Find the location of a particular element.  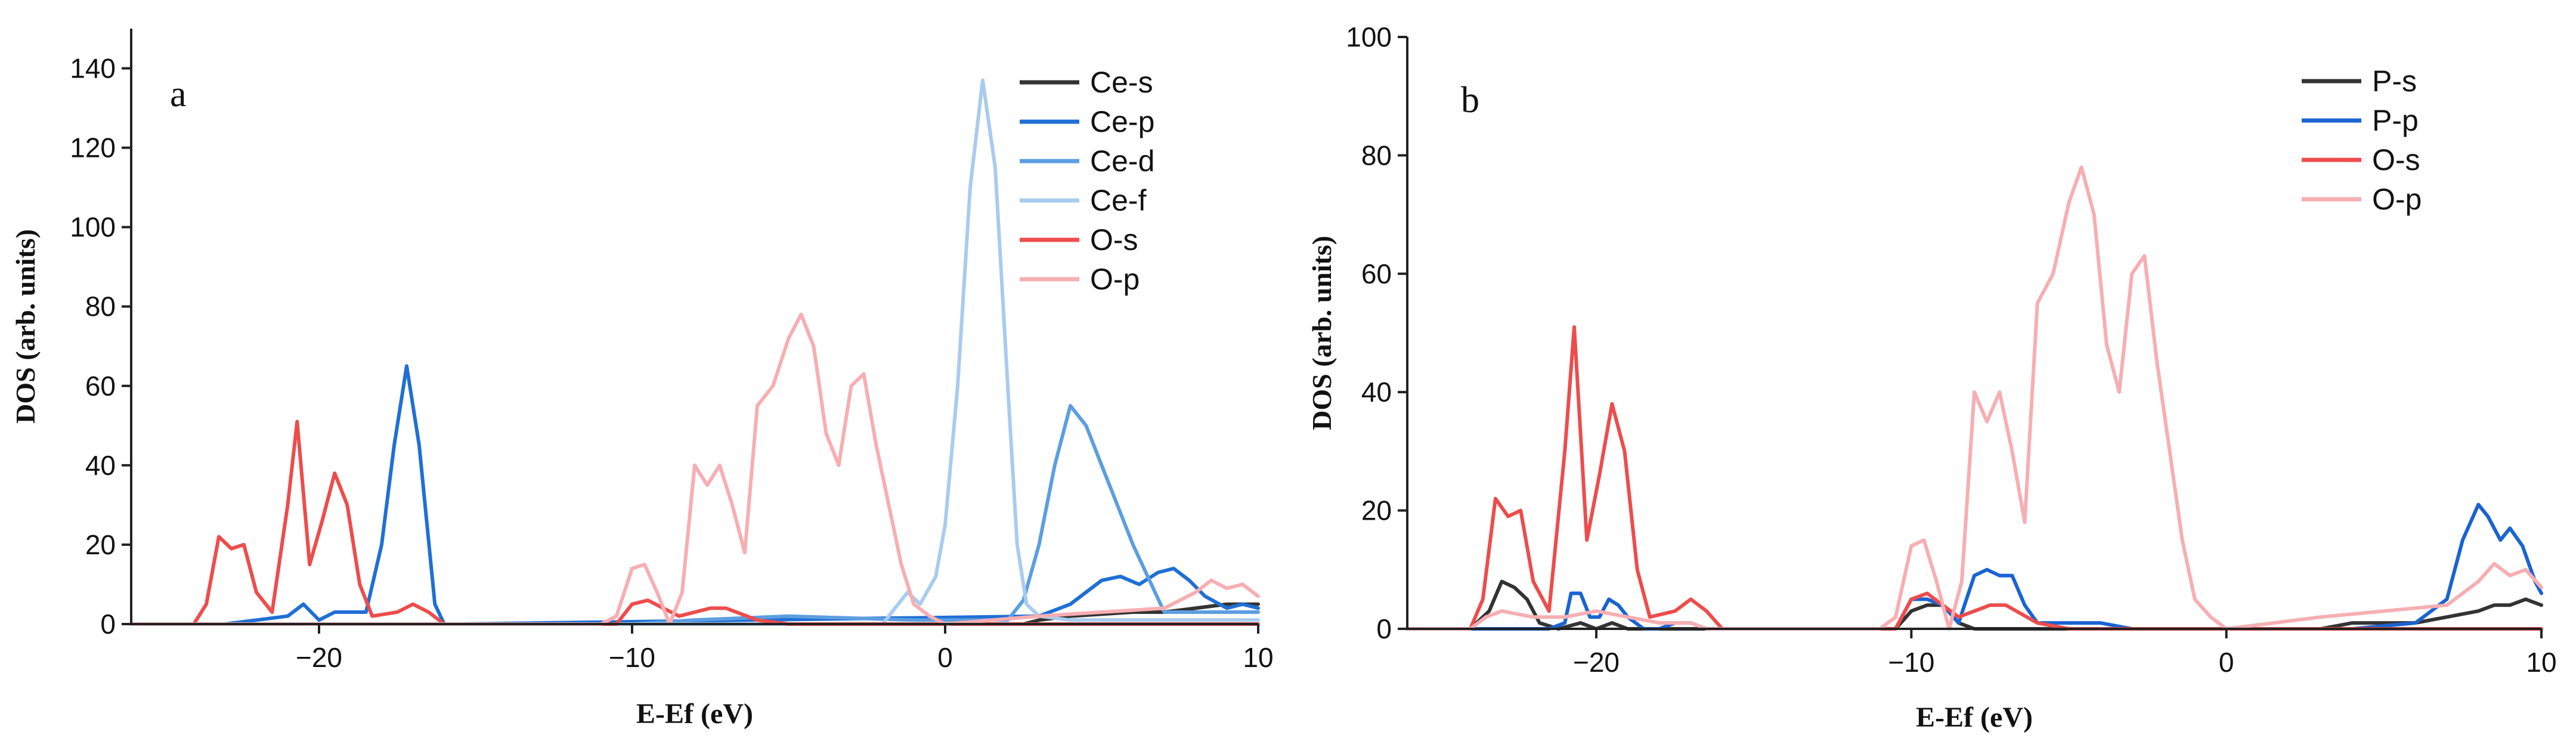

panel-b-letter: b is located at coordinates (1470, 100).